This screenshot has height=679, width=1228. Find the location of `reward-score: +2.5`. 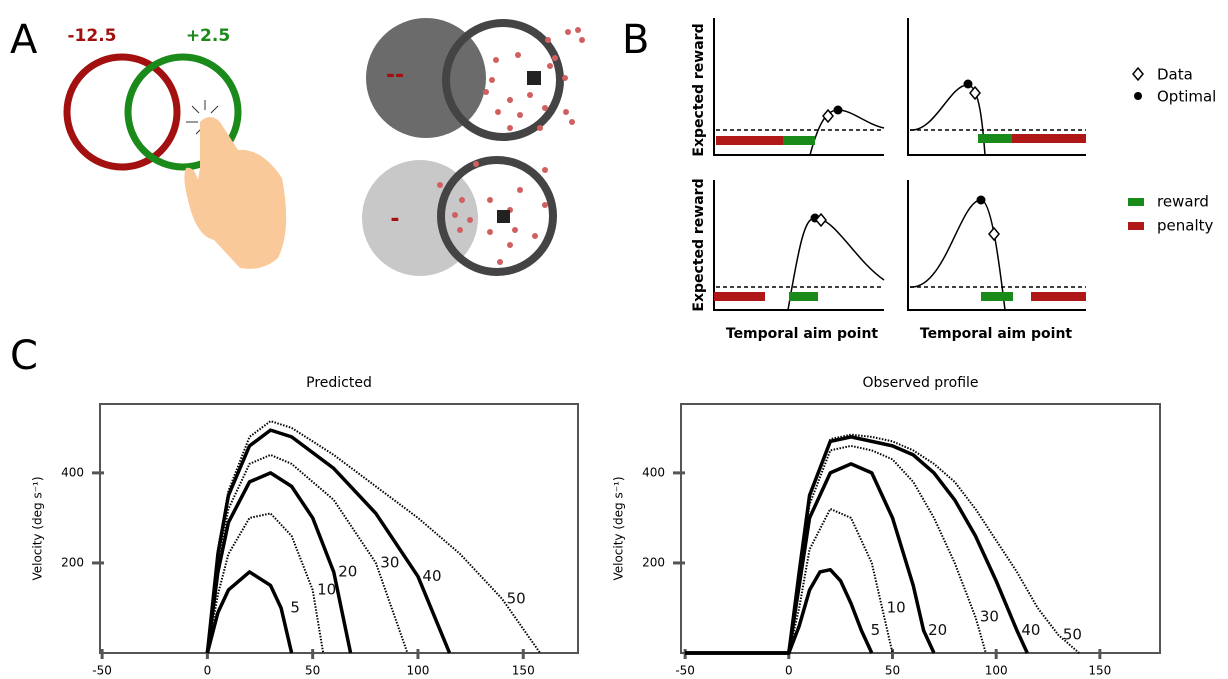

reward-score: +2.5 is located at coordinates (208, 36).